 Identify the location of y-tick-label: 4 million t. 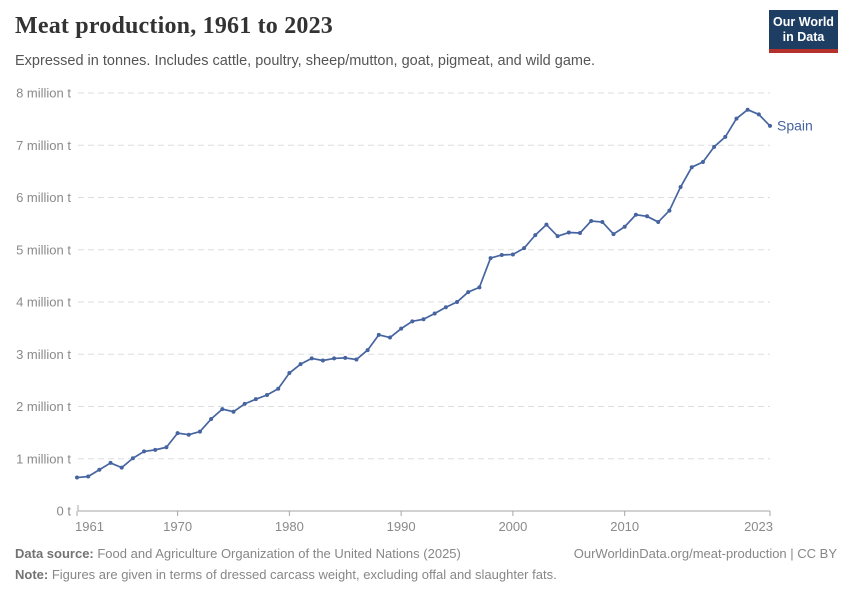
(43, 302).